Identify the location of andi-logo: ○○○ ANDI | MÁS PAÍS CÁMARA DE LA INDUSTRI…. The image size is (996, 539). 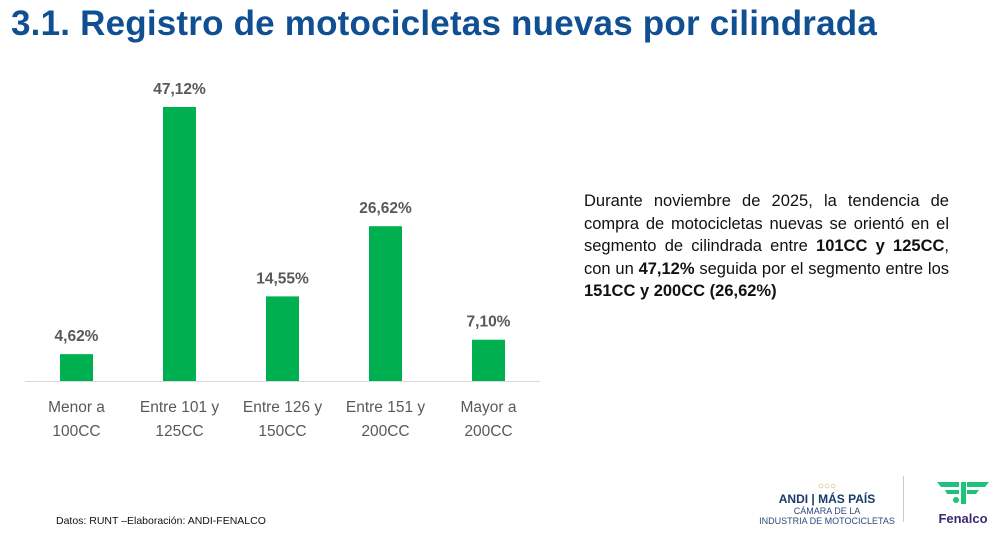
(827, 502).